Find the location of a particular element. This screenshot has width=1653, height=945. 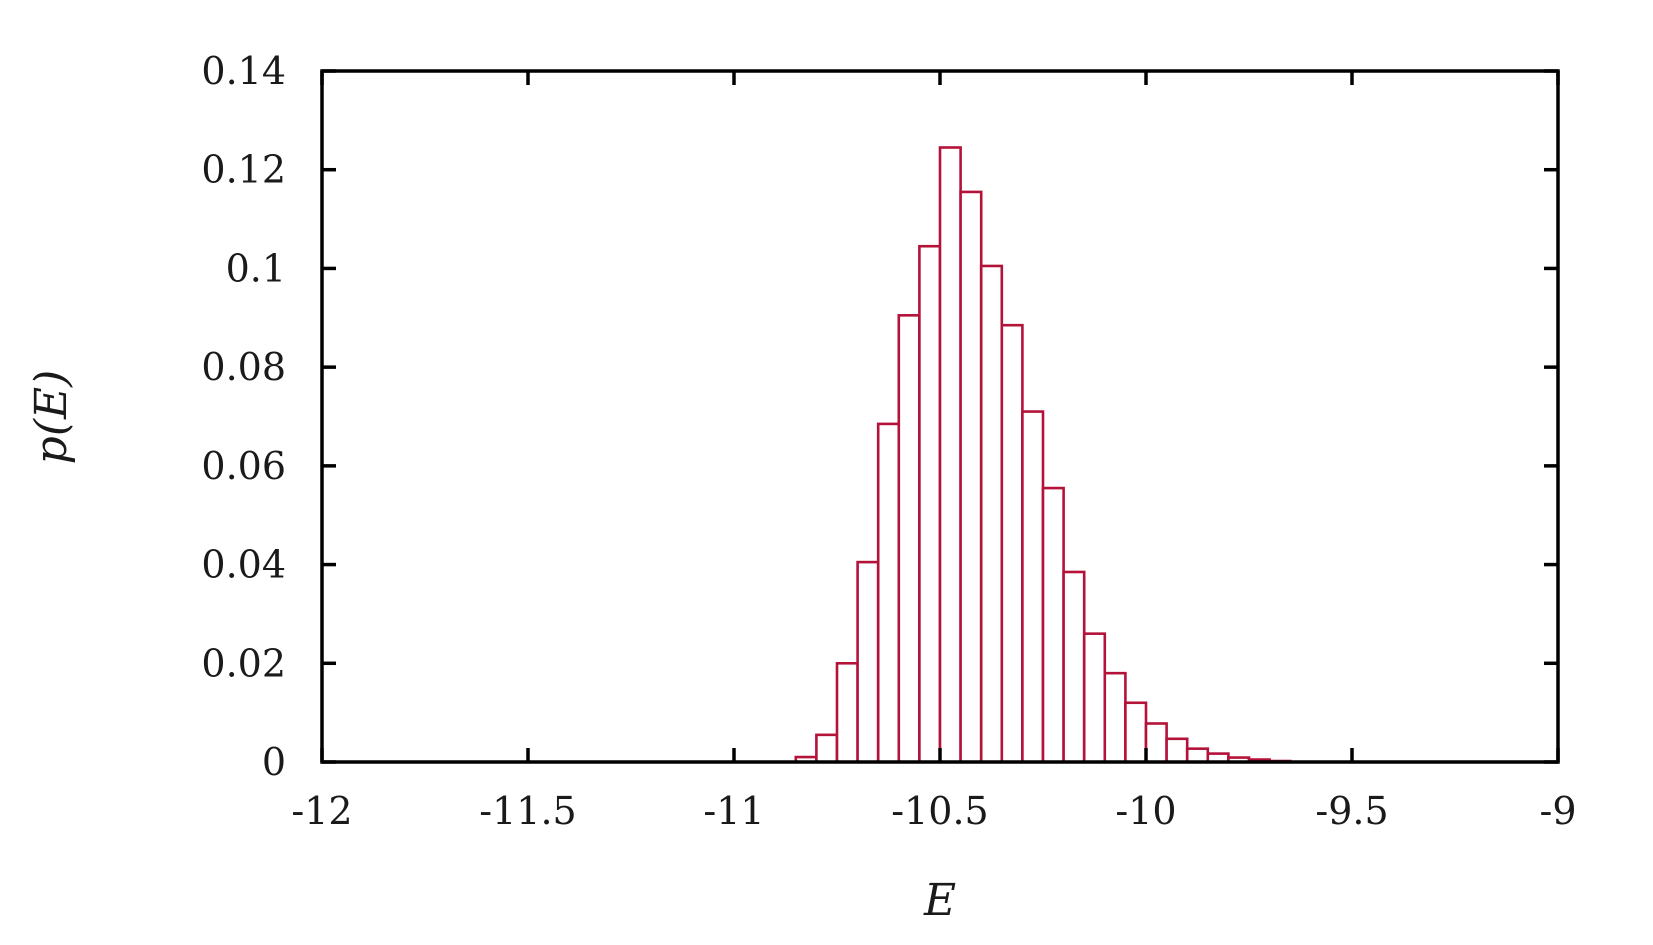

y-tick-label: 0 is located at coordinates (274, 762).